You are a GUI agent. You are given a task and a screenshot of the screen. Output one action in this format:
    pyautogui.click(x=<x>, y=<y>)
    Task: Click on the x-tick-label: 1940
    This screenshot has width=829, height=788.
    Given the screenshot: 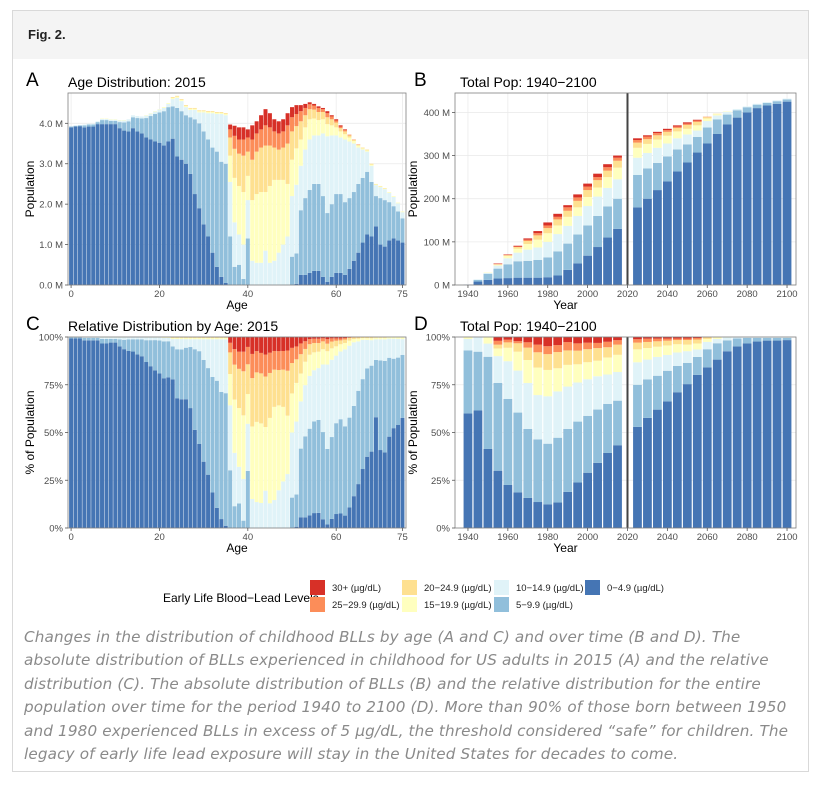 What is the action you would take?
    pyautogui.click(x=467, y=294)
    